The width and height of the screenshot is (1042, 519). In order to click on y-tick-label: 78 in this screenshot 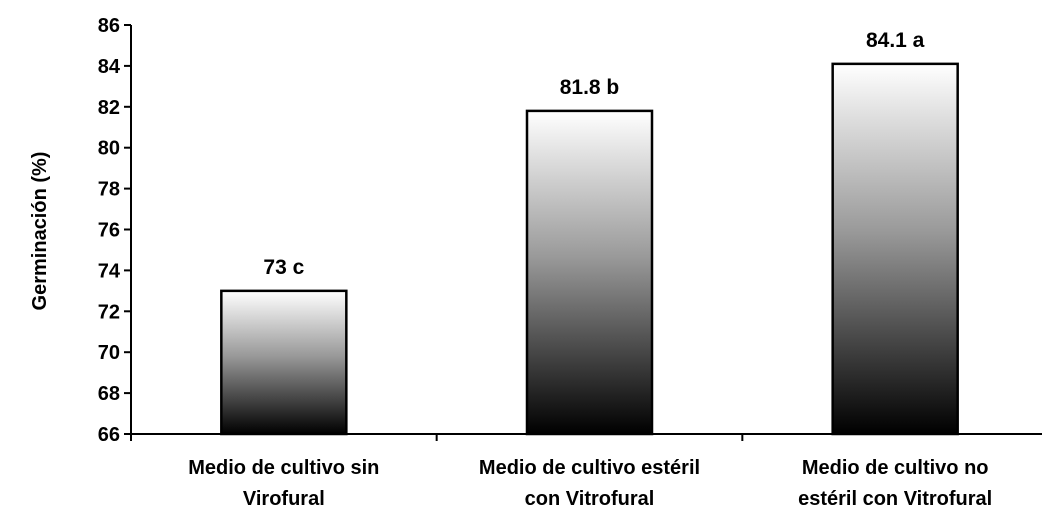, I will do `click(109, 190)`.